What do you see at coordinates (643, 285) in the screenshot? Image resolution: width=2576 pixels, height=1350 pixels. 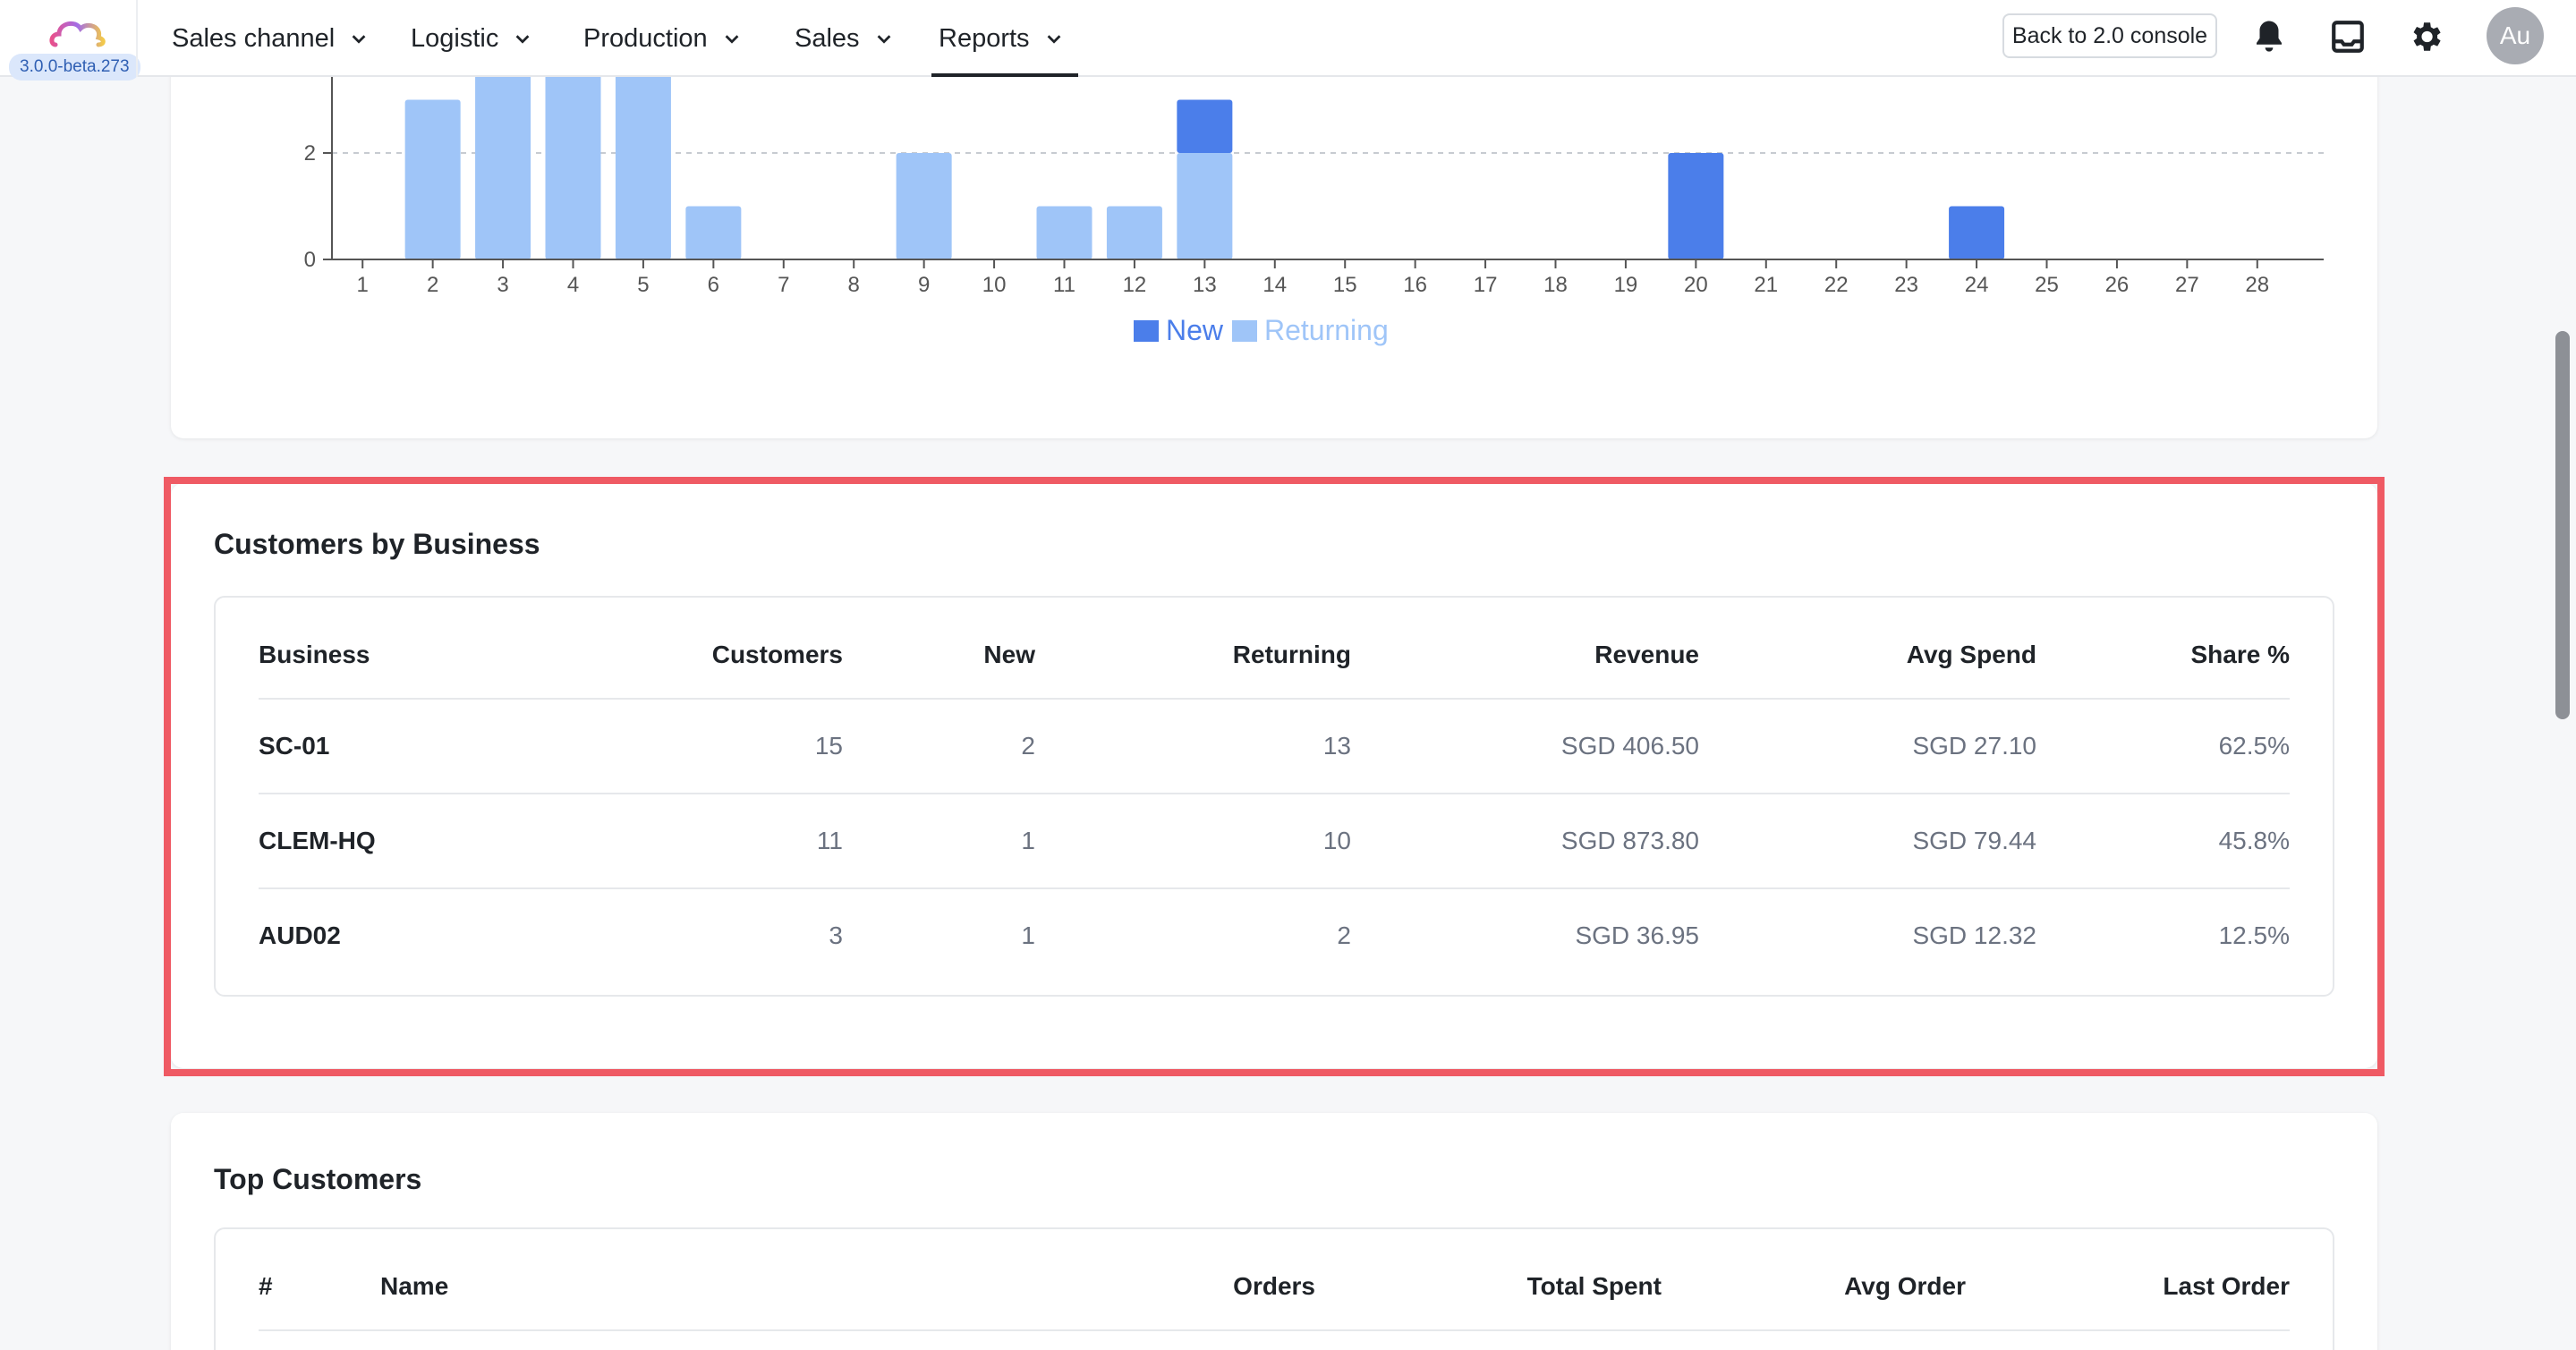 I see `x-tick-label: 5` at bounding box center [643, 285].